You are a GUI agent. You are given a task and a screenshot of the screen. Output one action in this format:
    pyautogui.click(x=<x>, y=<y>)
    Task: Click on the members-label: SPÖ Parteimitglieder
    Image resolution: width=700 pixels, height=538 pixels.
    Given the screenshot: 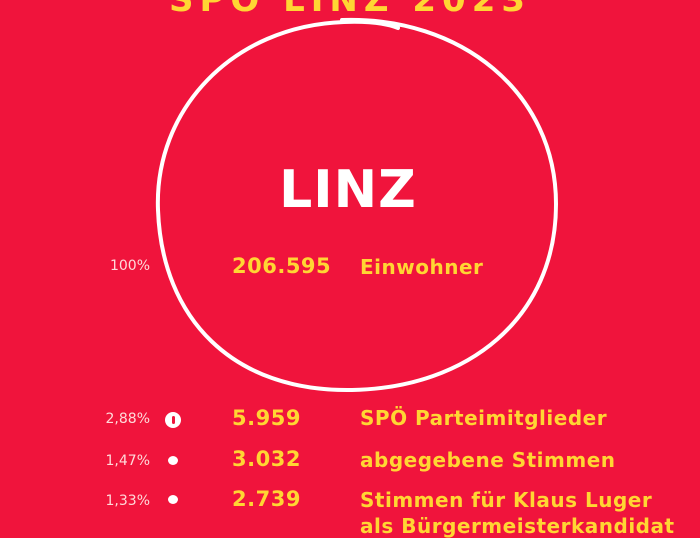 What is the action you would take?
    pyautogui.click(x=484, y=418)
    